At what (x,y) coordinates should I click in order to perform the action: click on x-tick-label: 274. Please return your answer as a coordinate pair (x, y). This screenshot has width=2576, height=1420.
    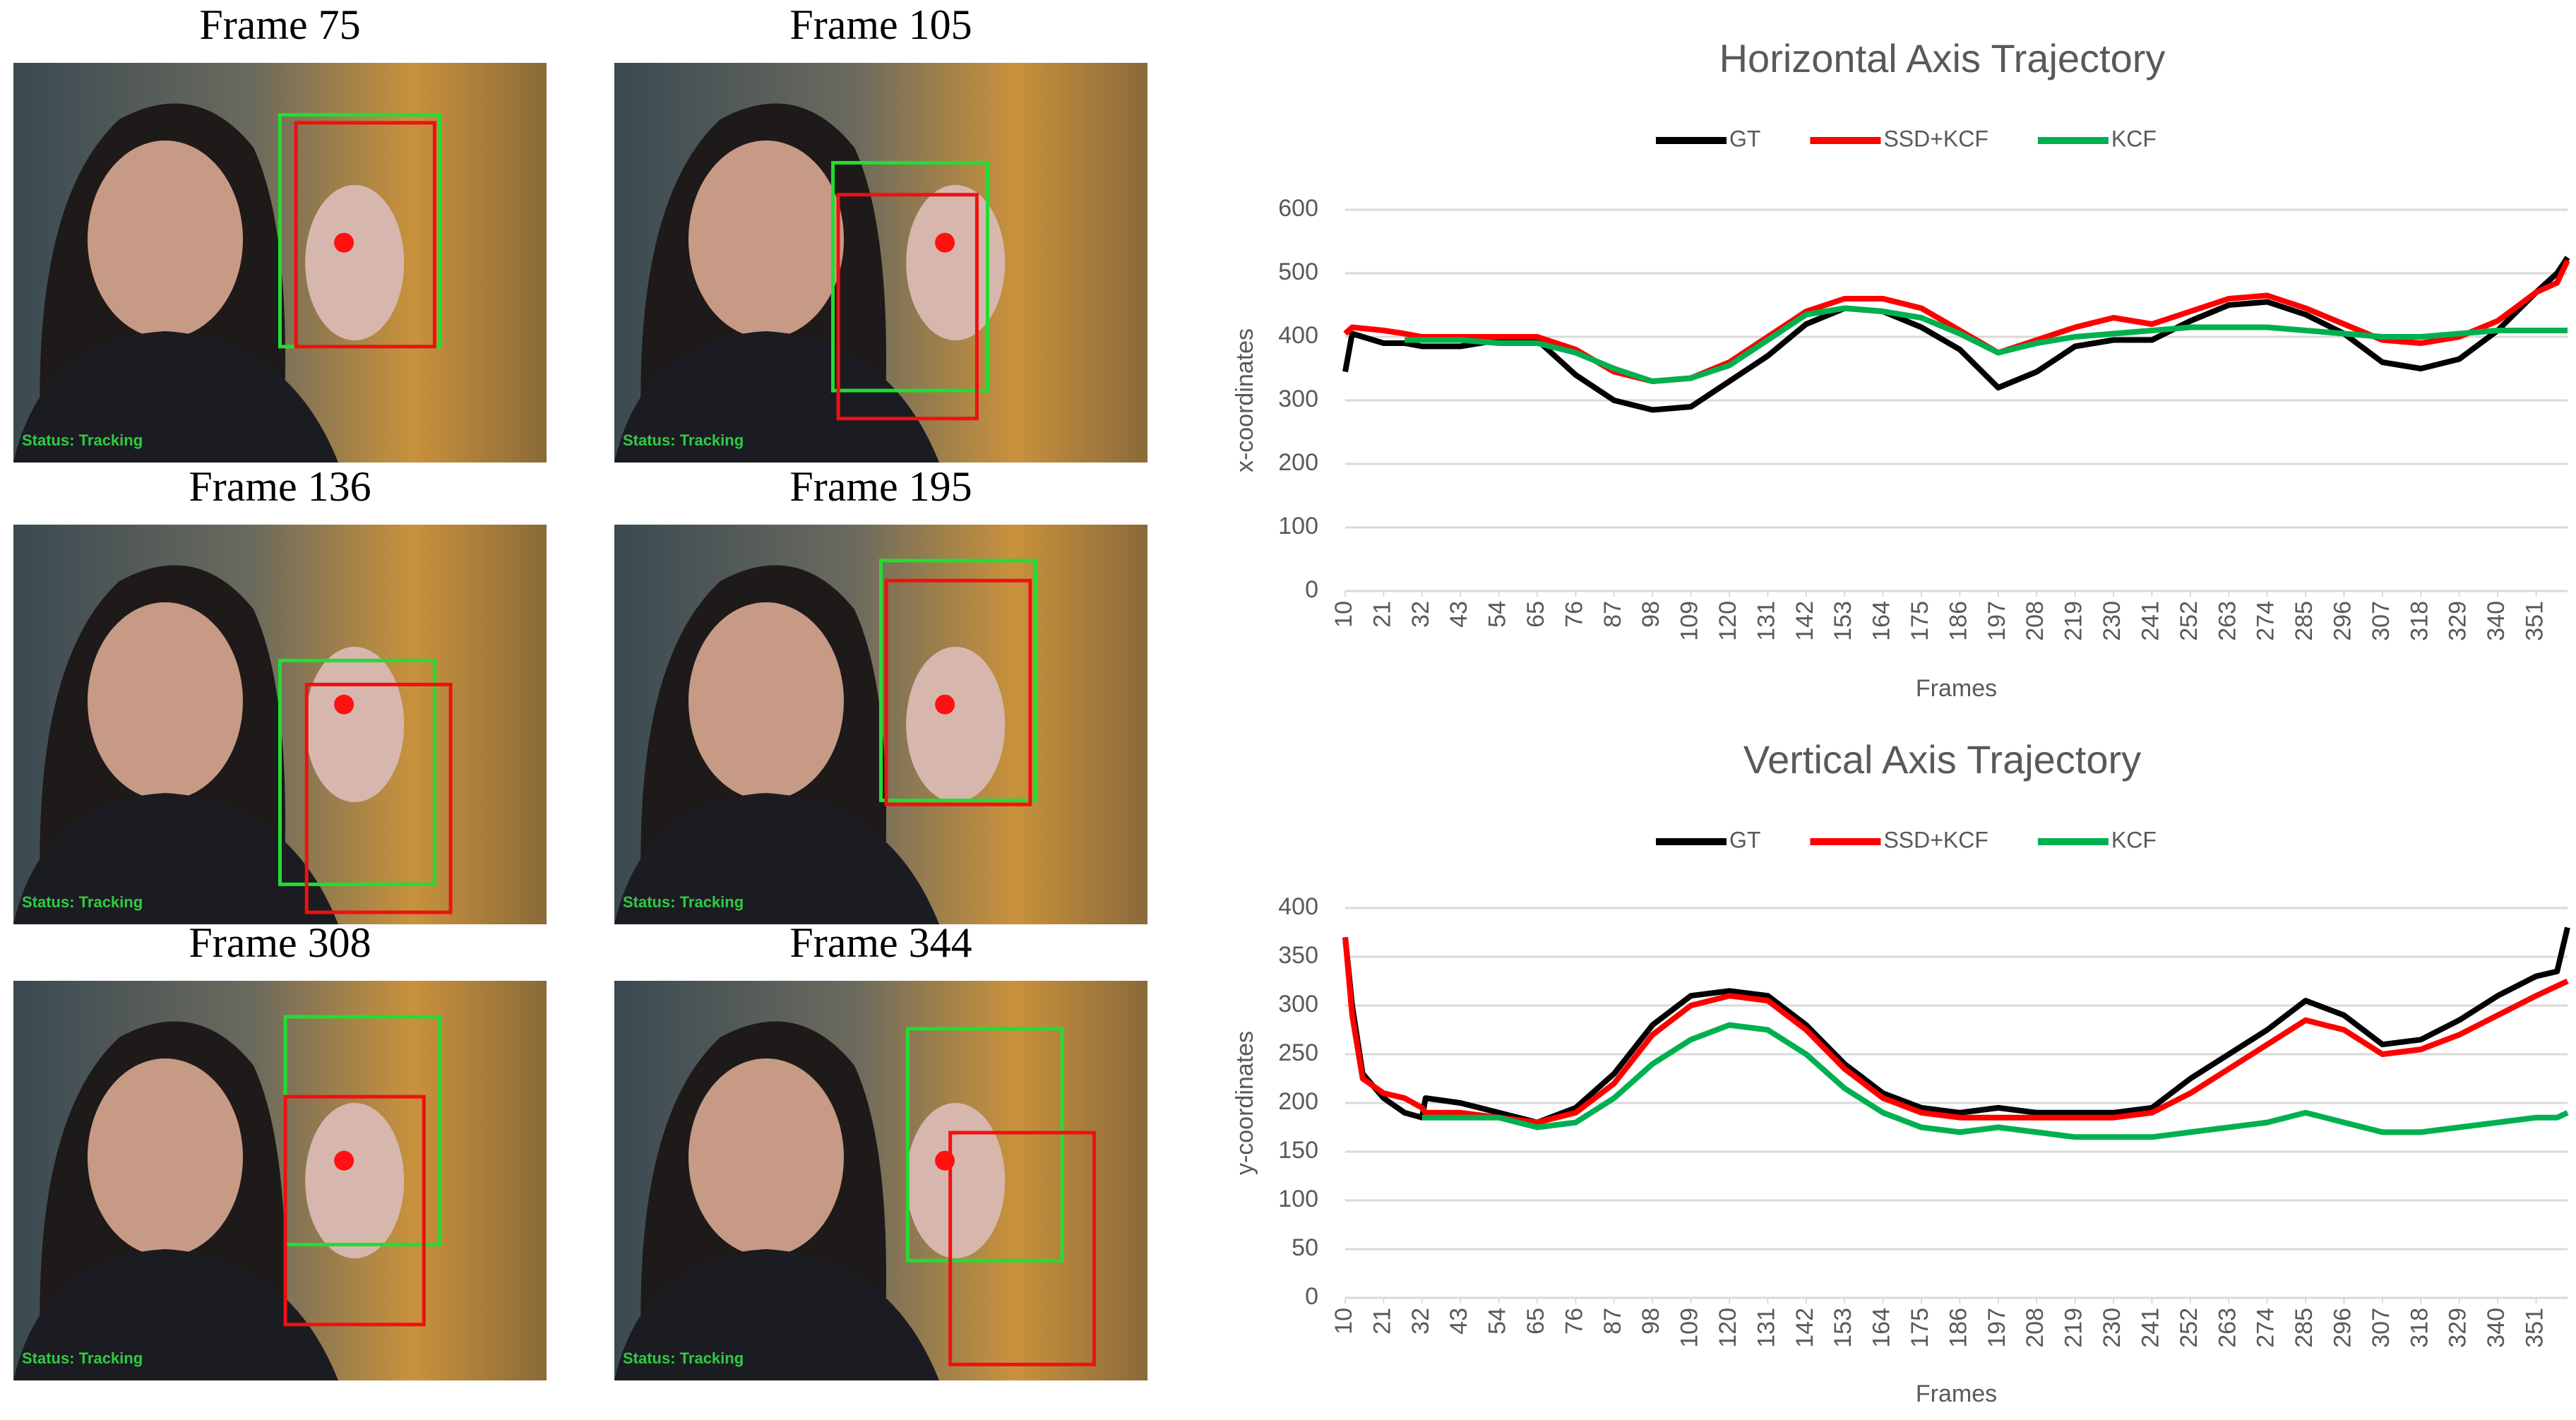
    Looking at the image, I should click on (2266, 1328).